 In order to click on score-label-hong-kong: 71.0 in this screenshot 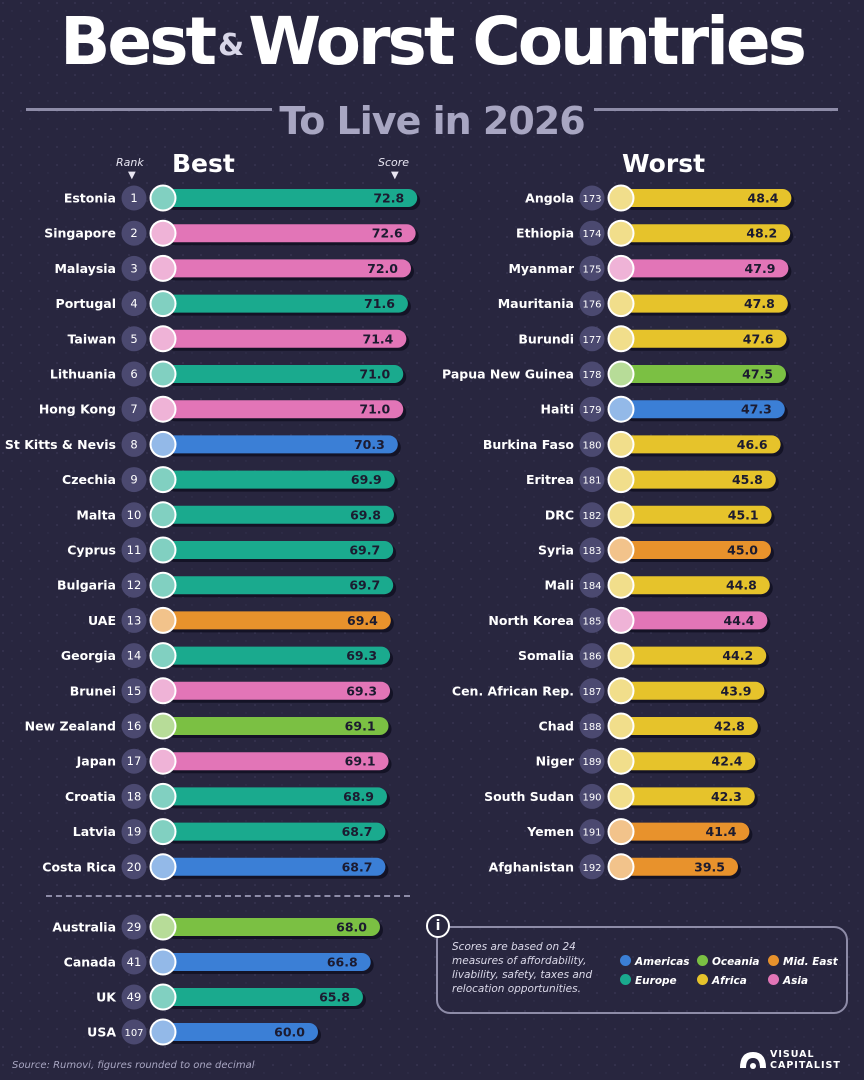, I will do `click(374, 409)`.